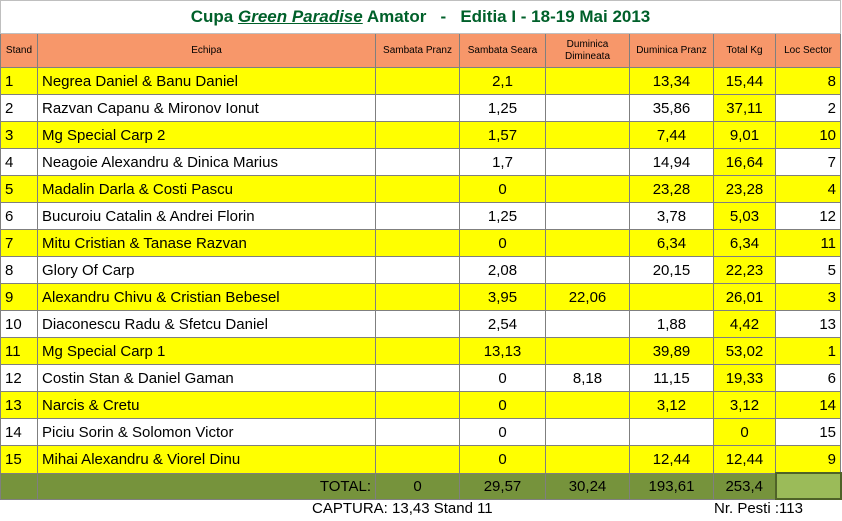 This screenshot has height=521, width=842. Describe the element at coordinates (808, 50) in the screenshot. I see `column-header: Loc Sector` at that location.